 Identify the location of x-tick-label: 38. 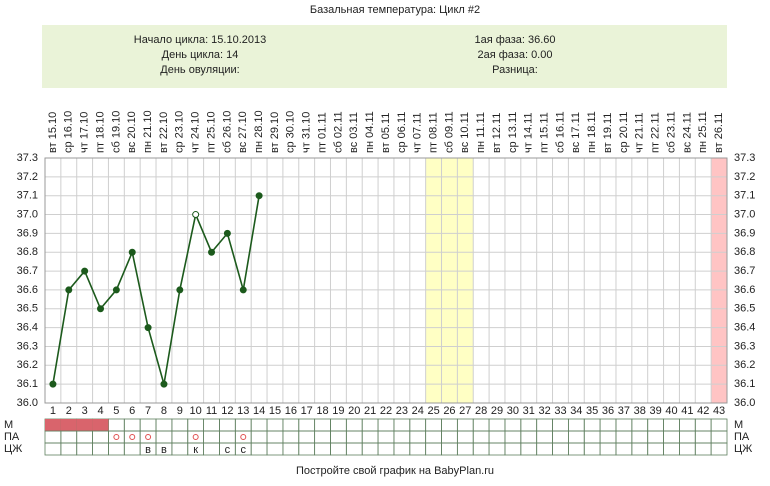
(640, 411).